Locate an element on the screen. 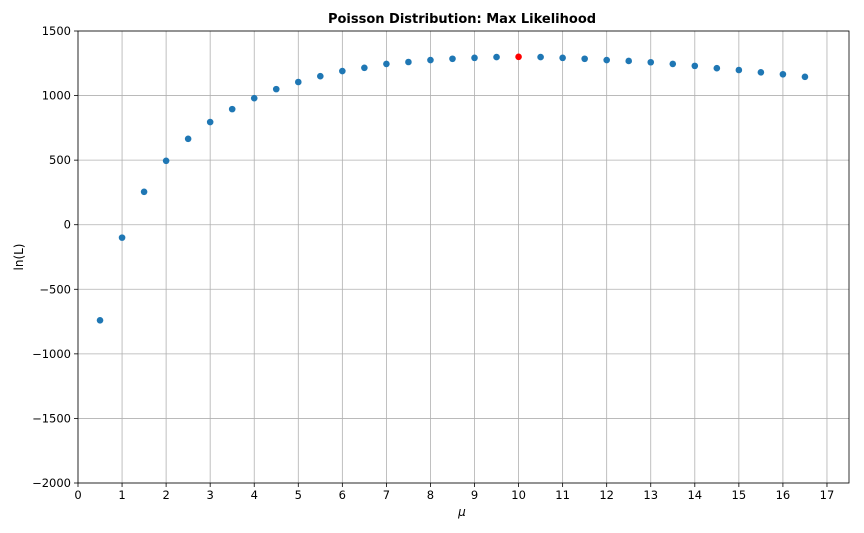  y-tick-label: −1500 is located at coordinates (51, 418).